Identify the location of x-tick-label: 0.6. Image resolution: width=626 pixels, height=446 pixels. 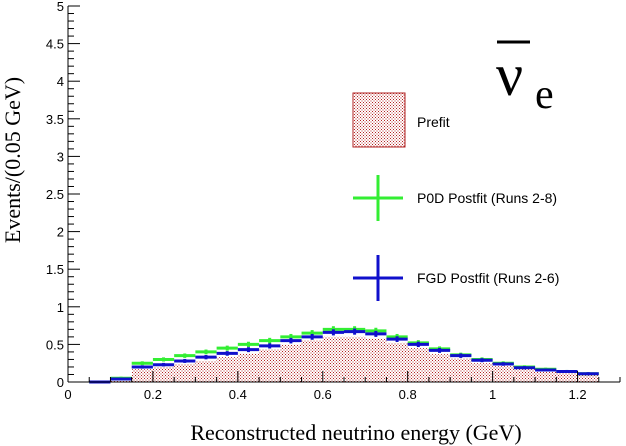
(323, 394).